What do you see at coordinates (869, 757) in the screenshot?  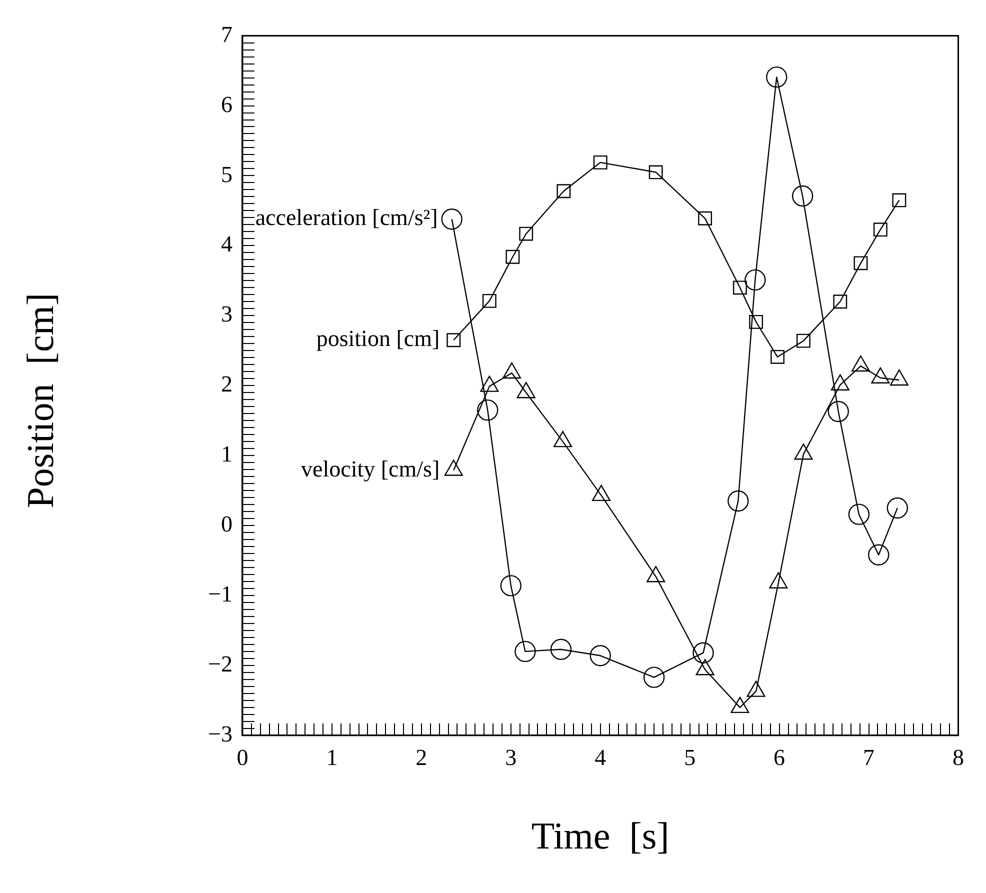 I see `x-tick-label: 7` at bounding box center [869, 757].